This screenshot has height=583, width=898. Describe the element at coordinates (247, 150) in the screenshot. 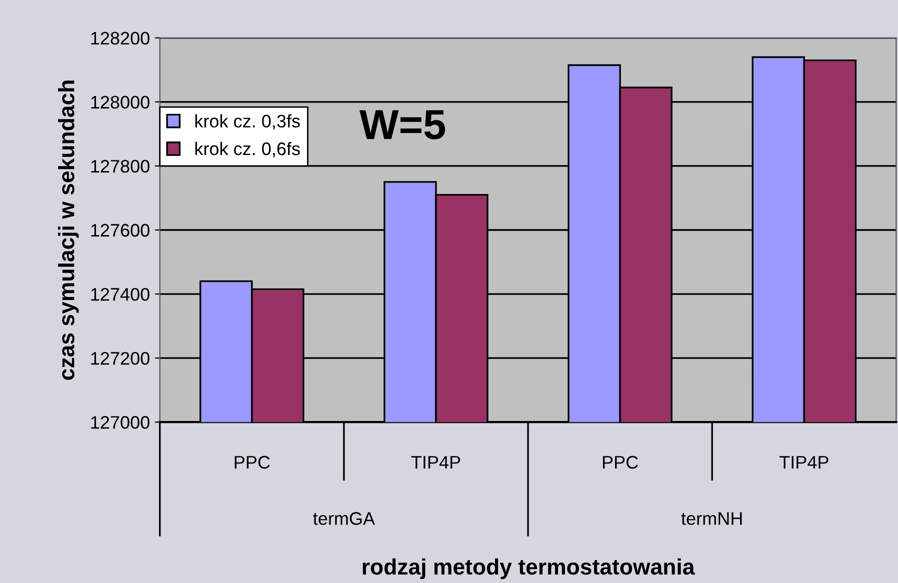

I see `legend-label: krok cz. 0,6fs` at that location.